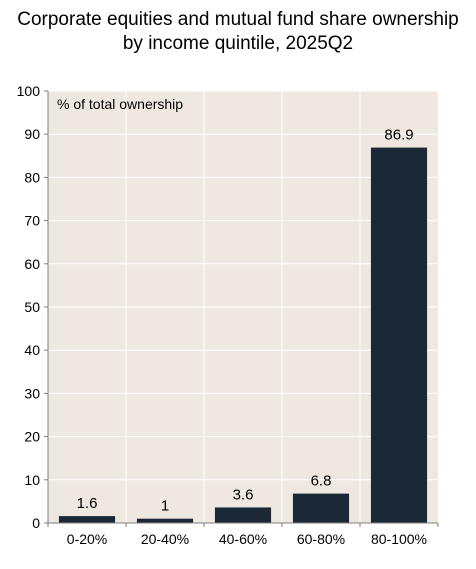  What do you see at coordinates (165, 539) in the screenshot?
I see `x-tick-label: 20-40%` at bounding box center [165, 539].